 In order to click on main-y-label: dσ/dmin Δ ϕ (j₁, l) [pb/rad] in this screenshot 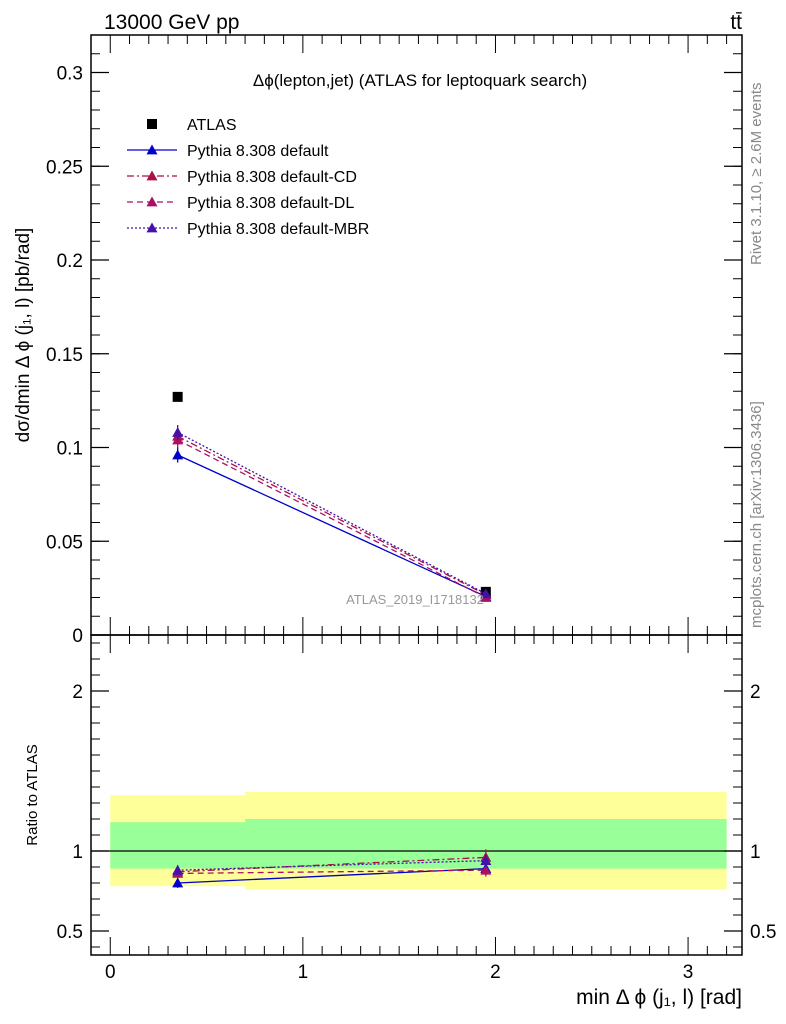, I will do `click(23, 335)`.